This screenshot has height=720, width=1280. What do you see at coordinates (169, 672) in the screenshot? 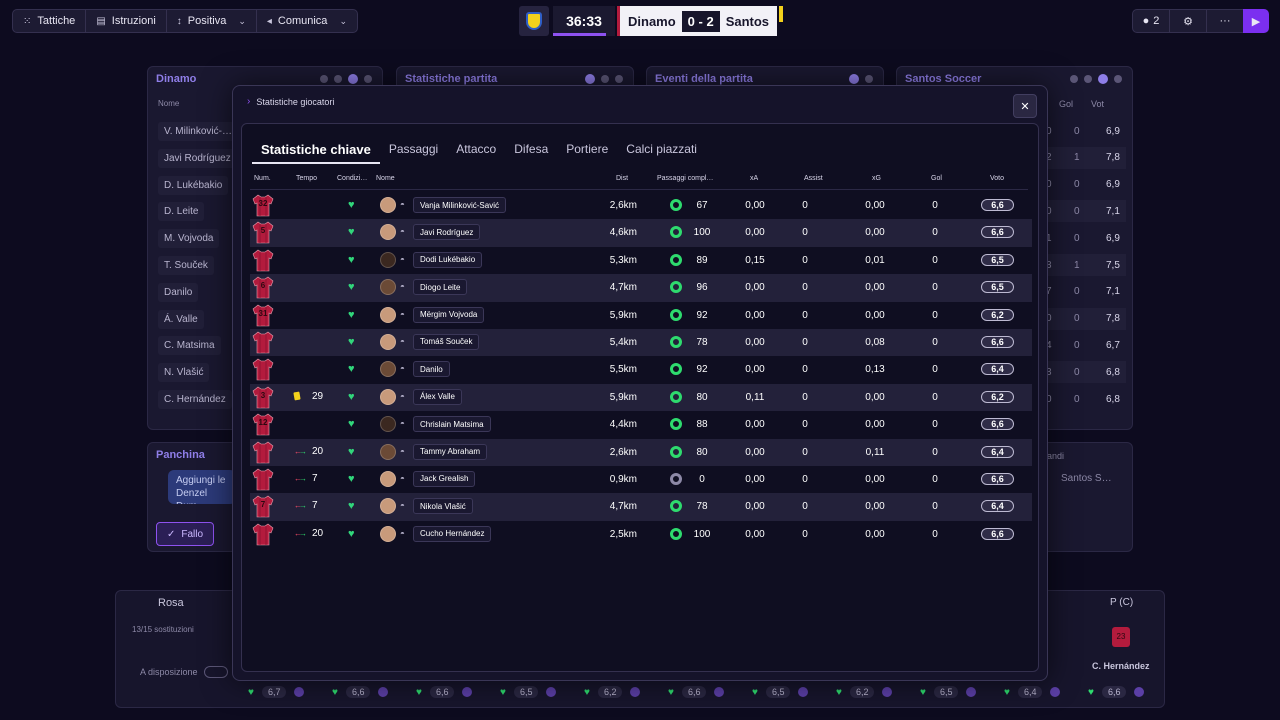
I see `available-label: A disposizione` at bounding box center [169, 672].